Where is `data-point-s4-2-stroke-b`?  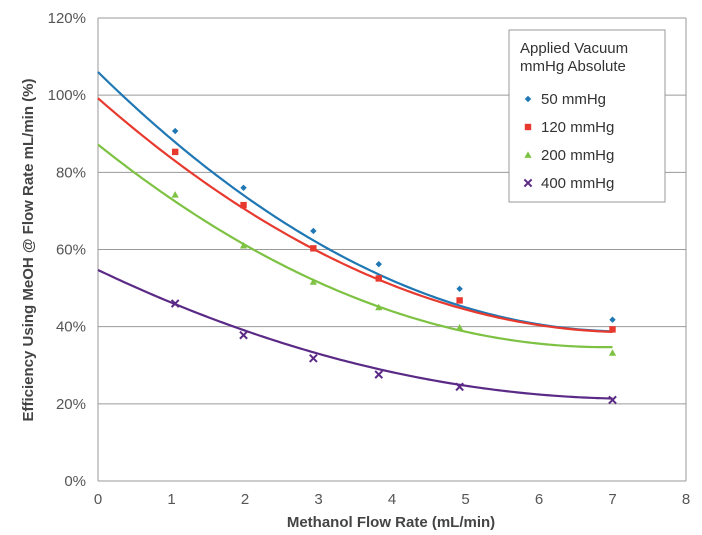
data-point-s4-2-stroke-b is located at coordinates (243, 335).